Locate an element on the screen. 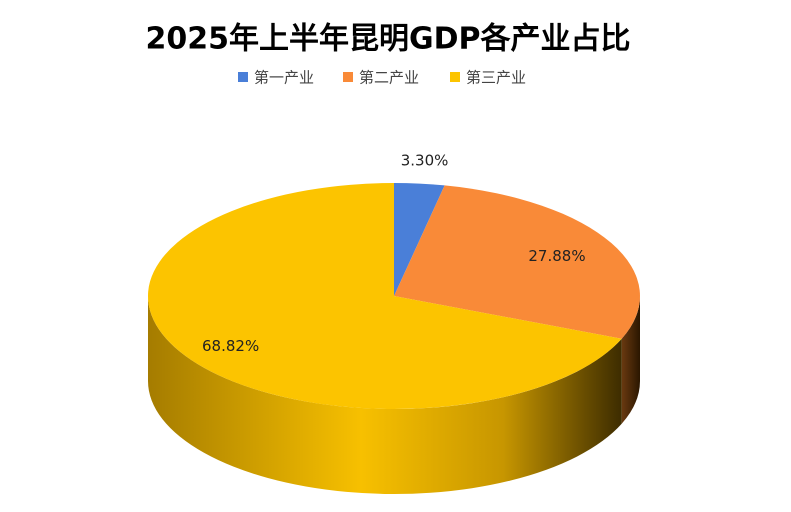  legend-label: 第三产业 is located at coordinates (496, 78).